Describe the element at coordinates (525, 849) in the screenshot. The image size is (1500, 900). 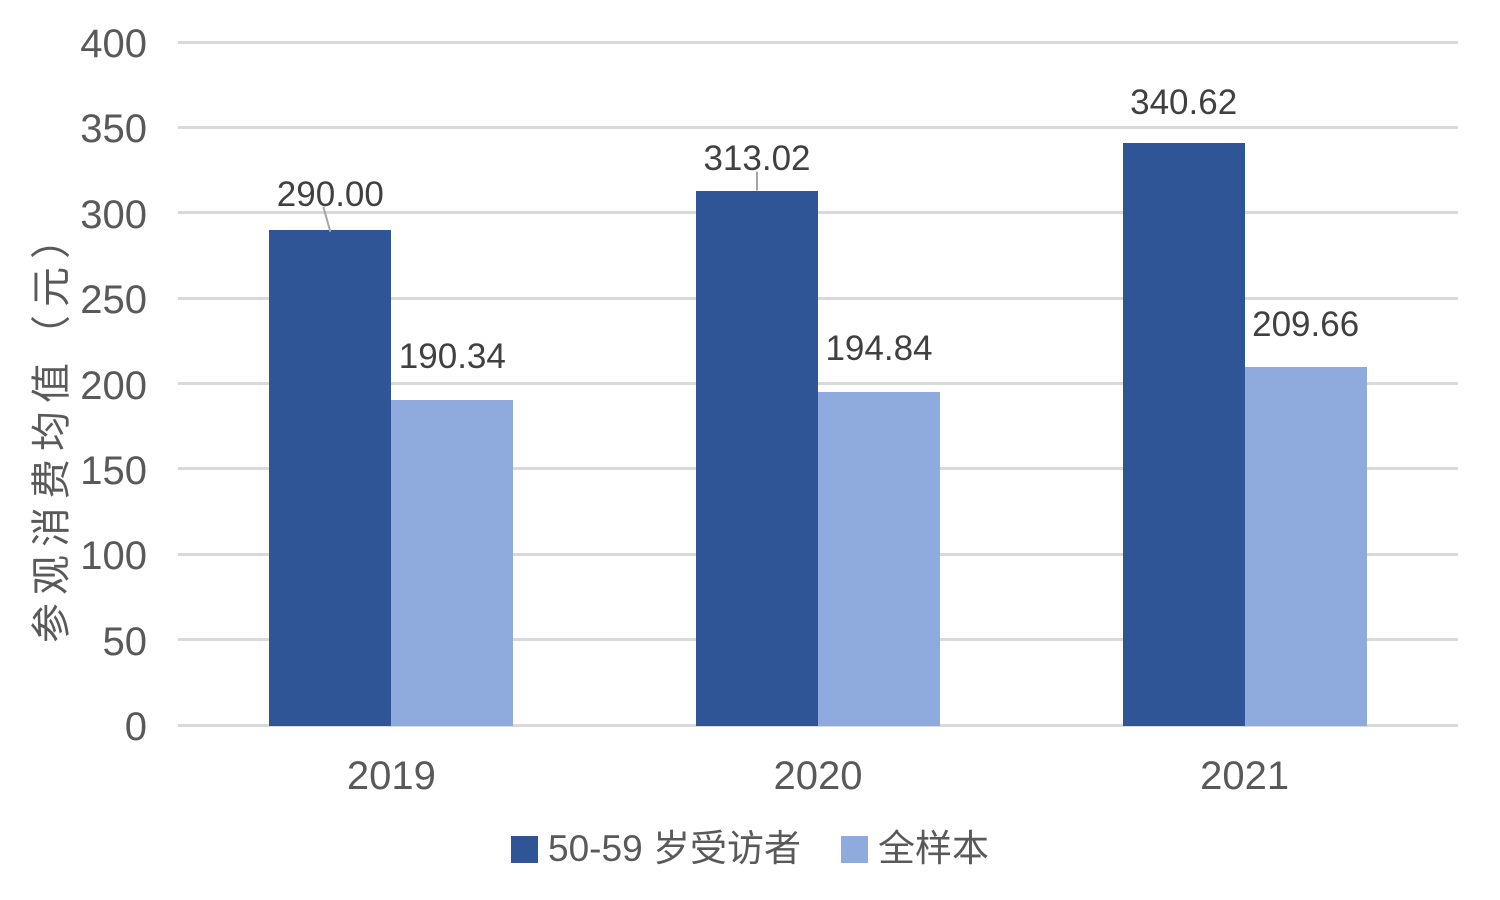
I see `legend-swatch-icon-series0` at that location.